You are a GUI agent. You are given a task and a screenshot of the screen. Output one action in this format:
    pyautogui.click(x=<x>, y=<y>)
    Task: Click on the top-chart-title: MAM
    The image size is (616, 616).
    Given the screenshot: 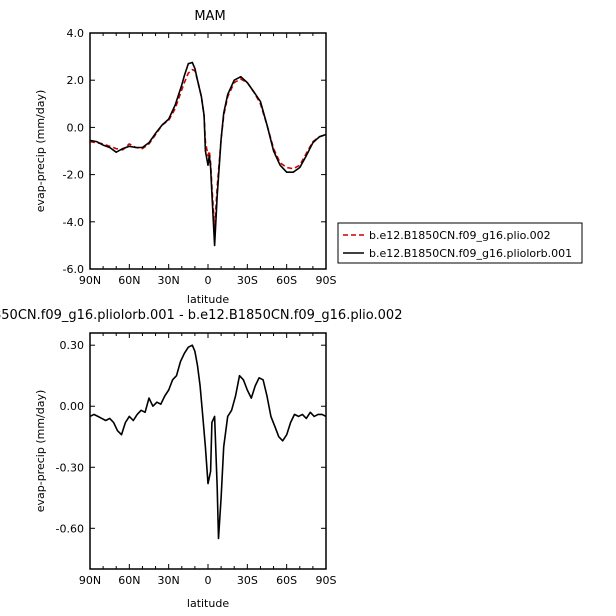 What is the action you would take?
    pyautogui.click(x=209, y=16)
    